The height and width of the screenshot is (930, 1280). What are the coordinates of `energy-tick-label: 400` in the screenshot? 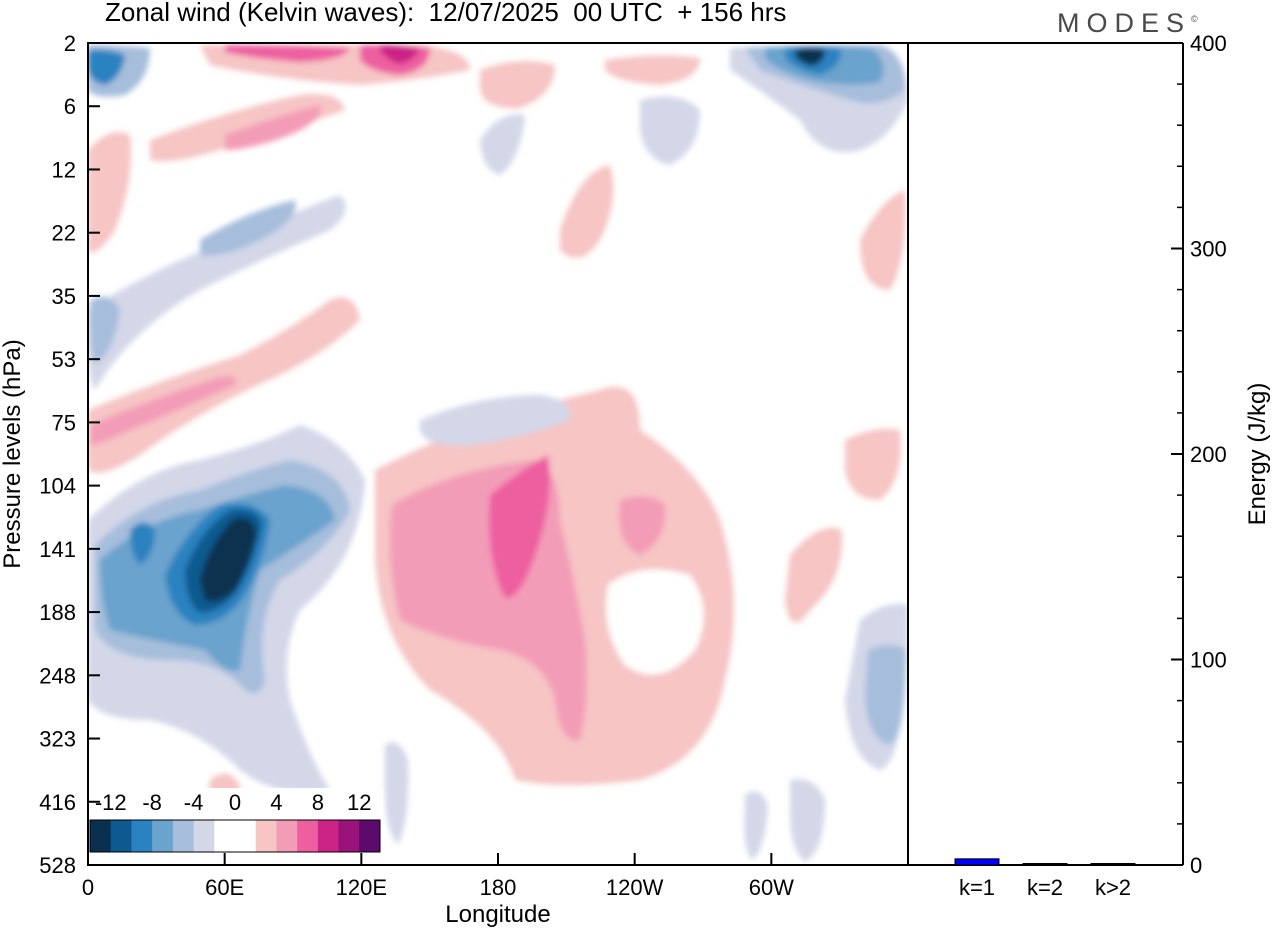 It's located at (1208, 43).